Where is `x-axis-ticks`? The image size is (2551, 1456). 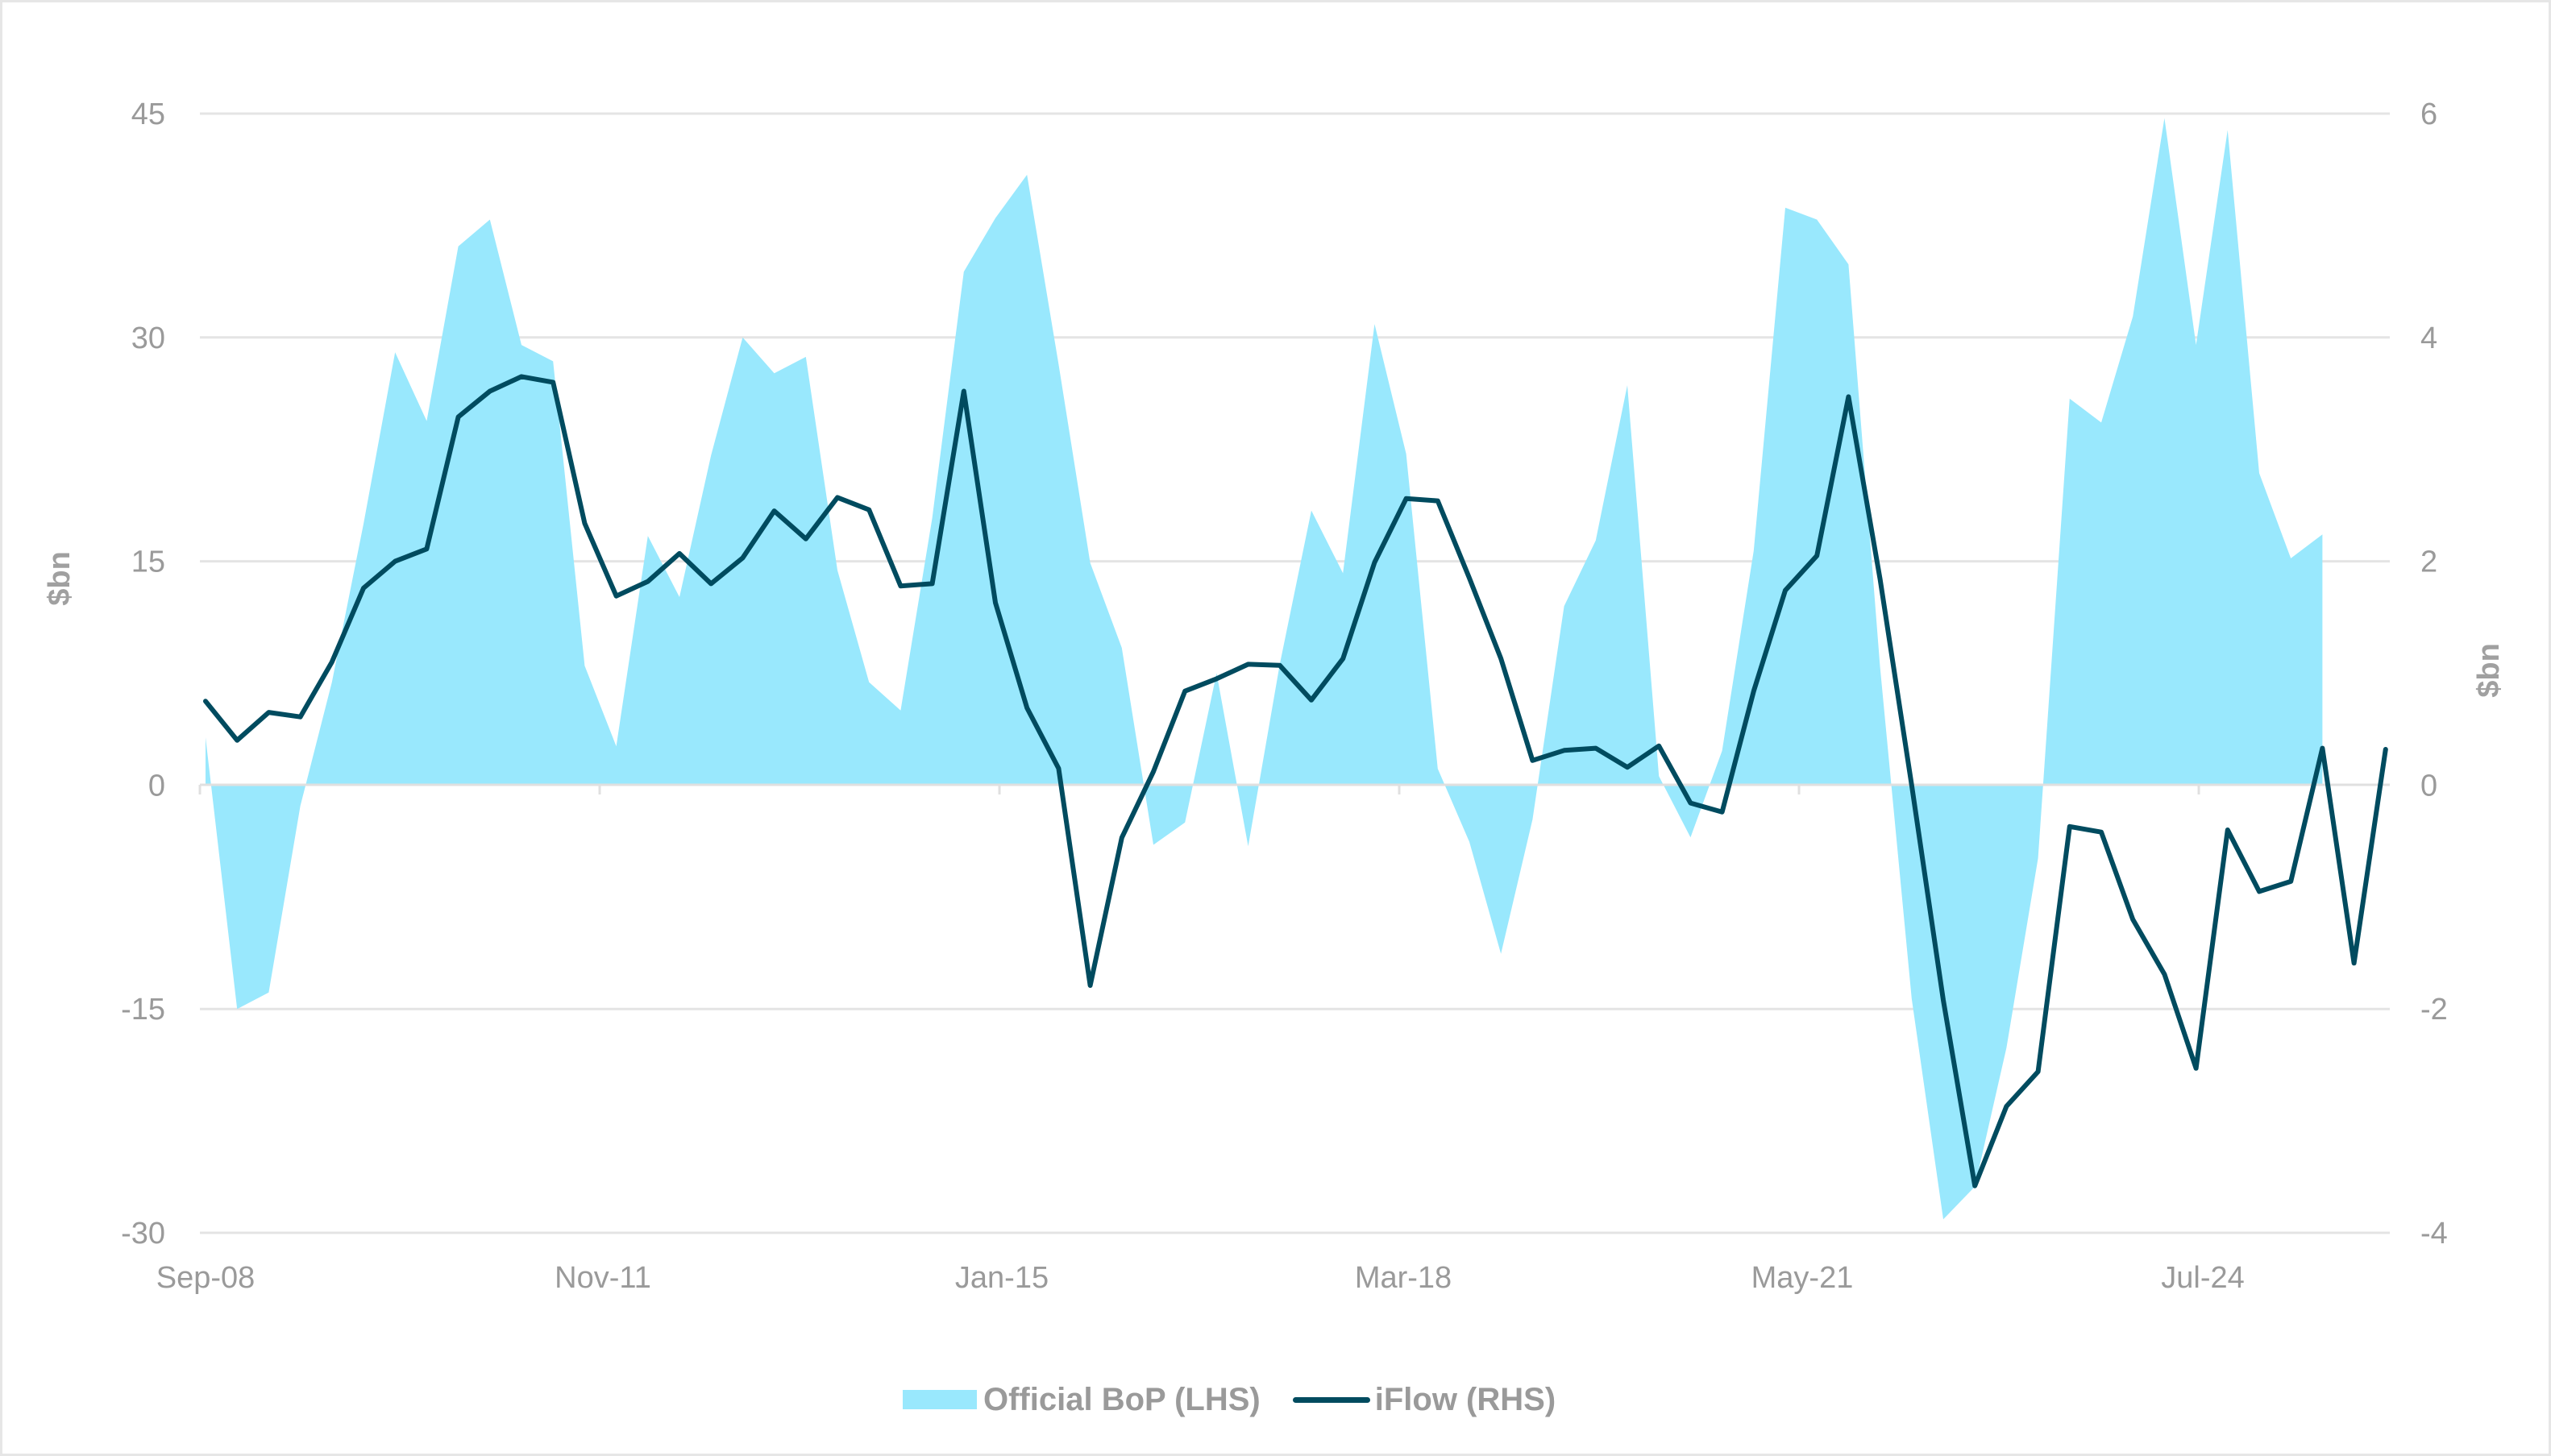
x-axis-ticks is located at coordinates (1199, 789).